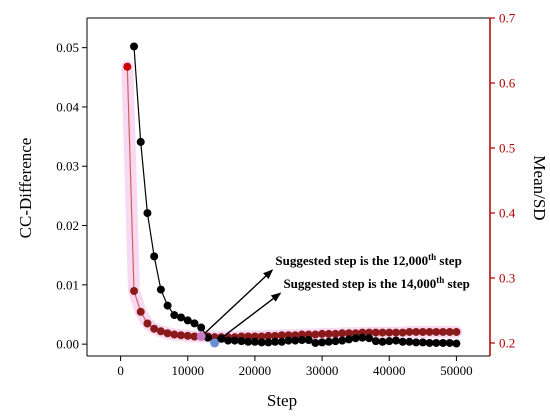 The image size is (550, 417). Describe the element at coordinates (322, 370) in the screenshot. I see `x-tick-label: 30000` at that location.